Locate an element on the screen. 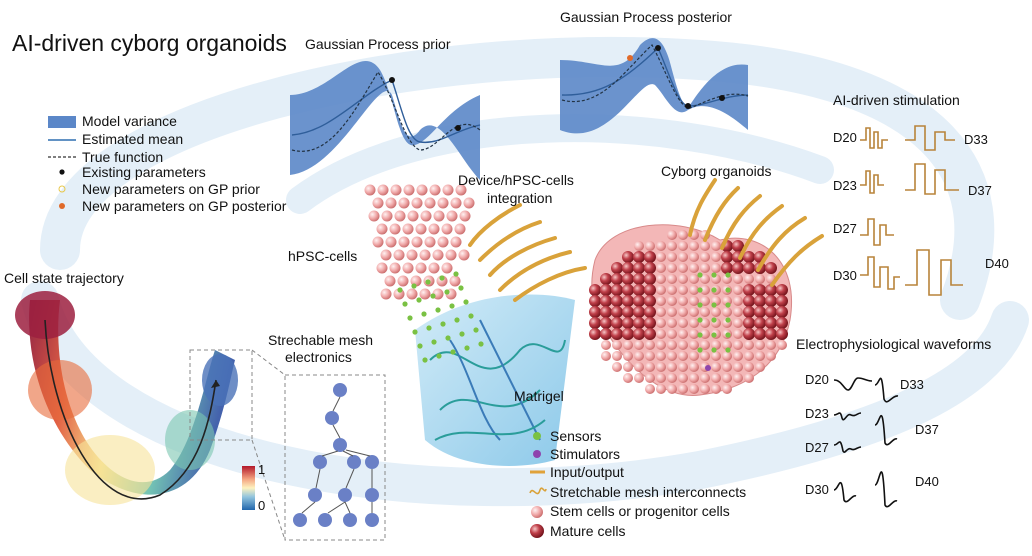  label-cell-state-trajectory: Cell state trajectory is located at coordinates (64, 278).